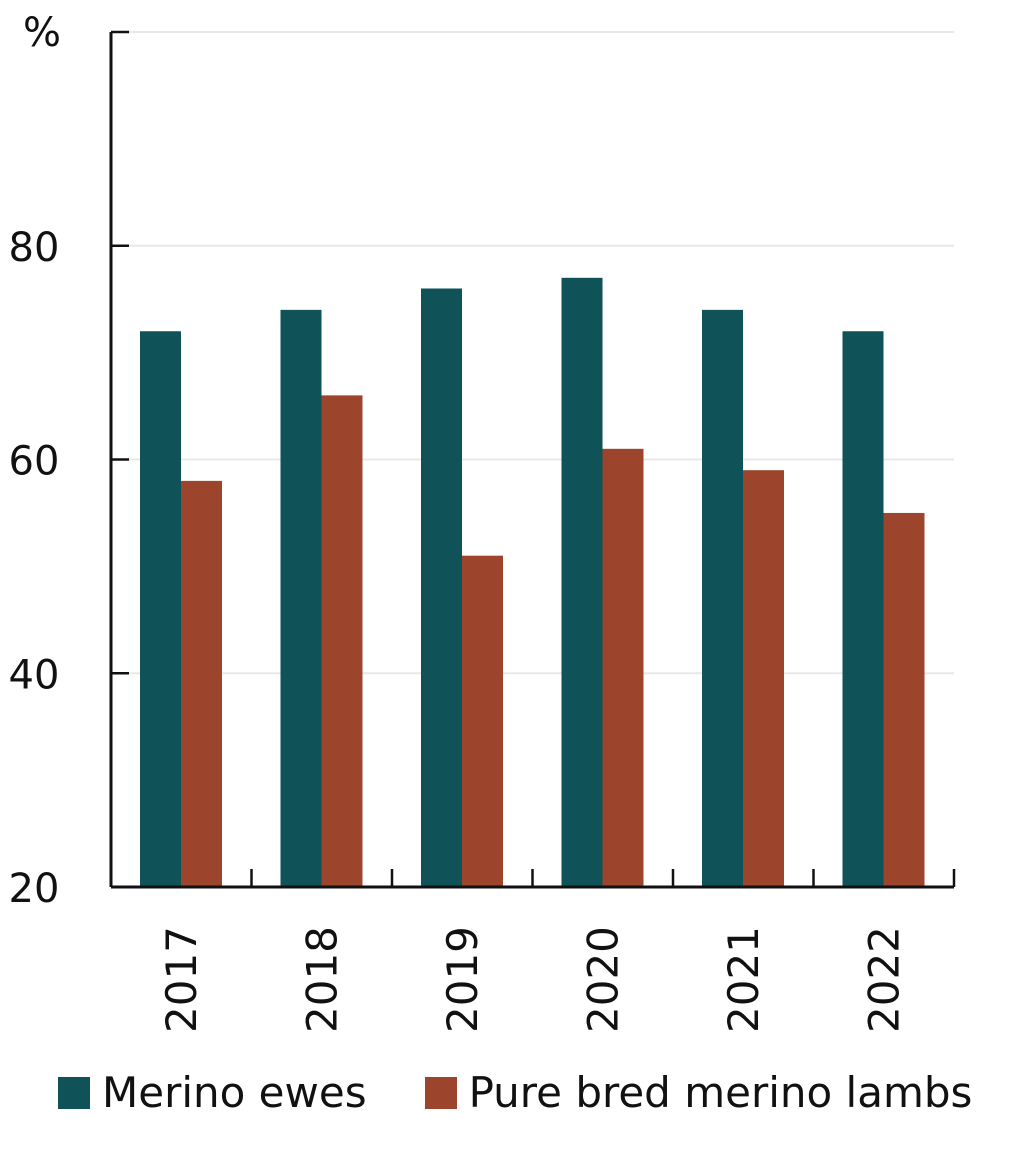  I want to click on legend-swatch-merino-lambs, so click(440, 1092).